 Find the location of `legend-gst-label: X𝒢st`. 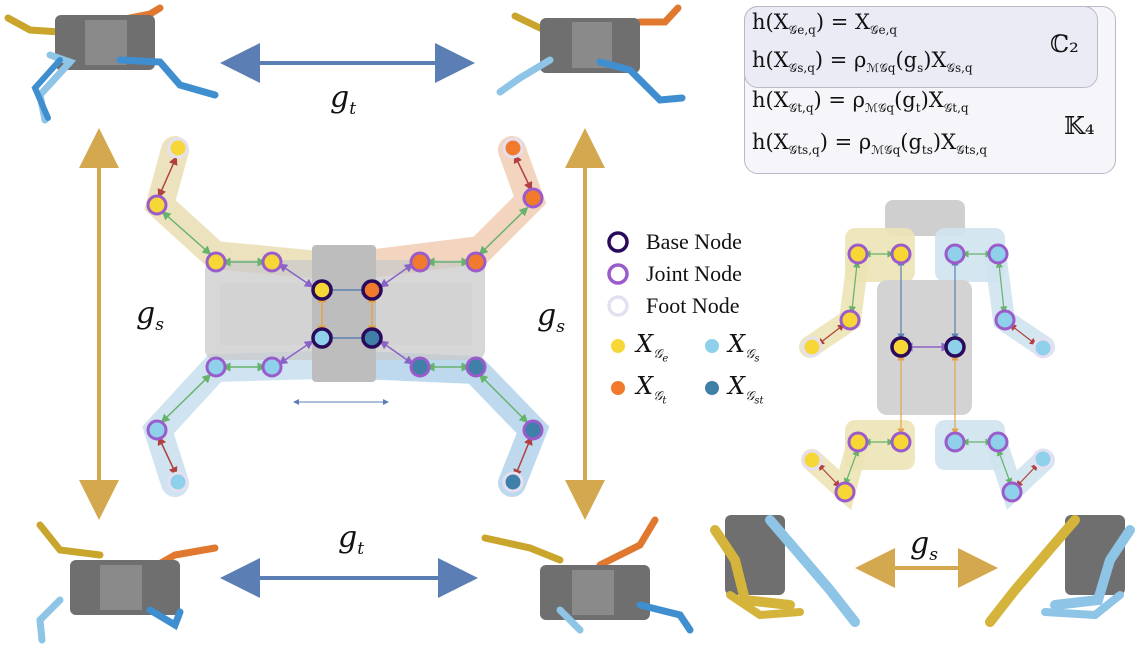

legend-gst-label: X𝒢st is located at coordinates (746, 389).